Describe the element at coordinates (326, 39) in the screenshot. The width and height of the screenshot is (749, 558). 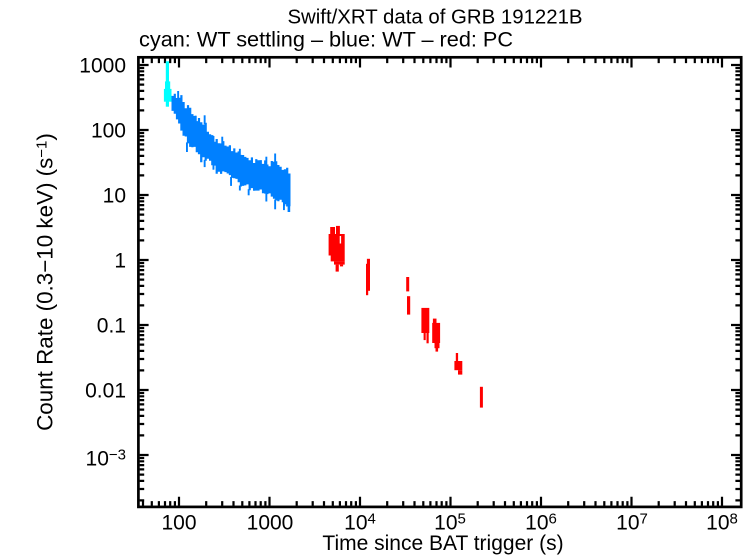
I see `svg-text:cyan: WT settling – blue: WT –: cyan: WT settling – blue: WT – red: PC` at that location.